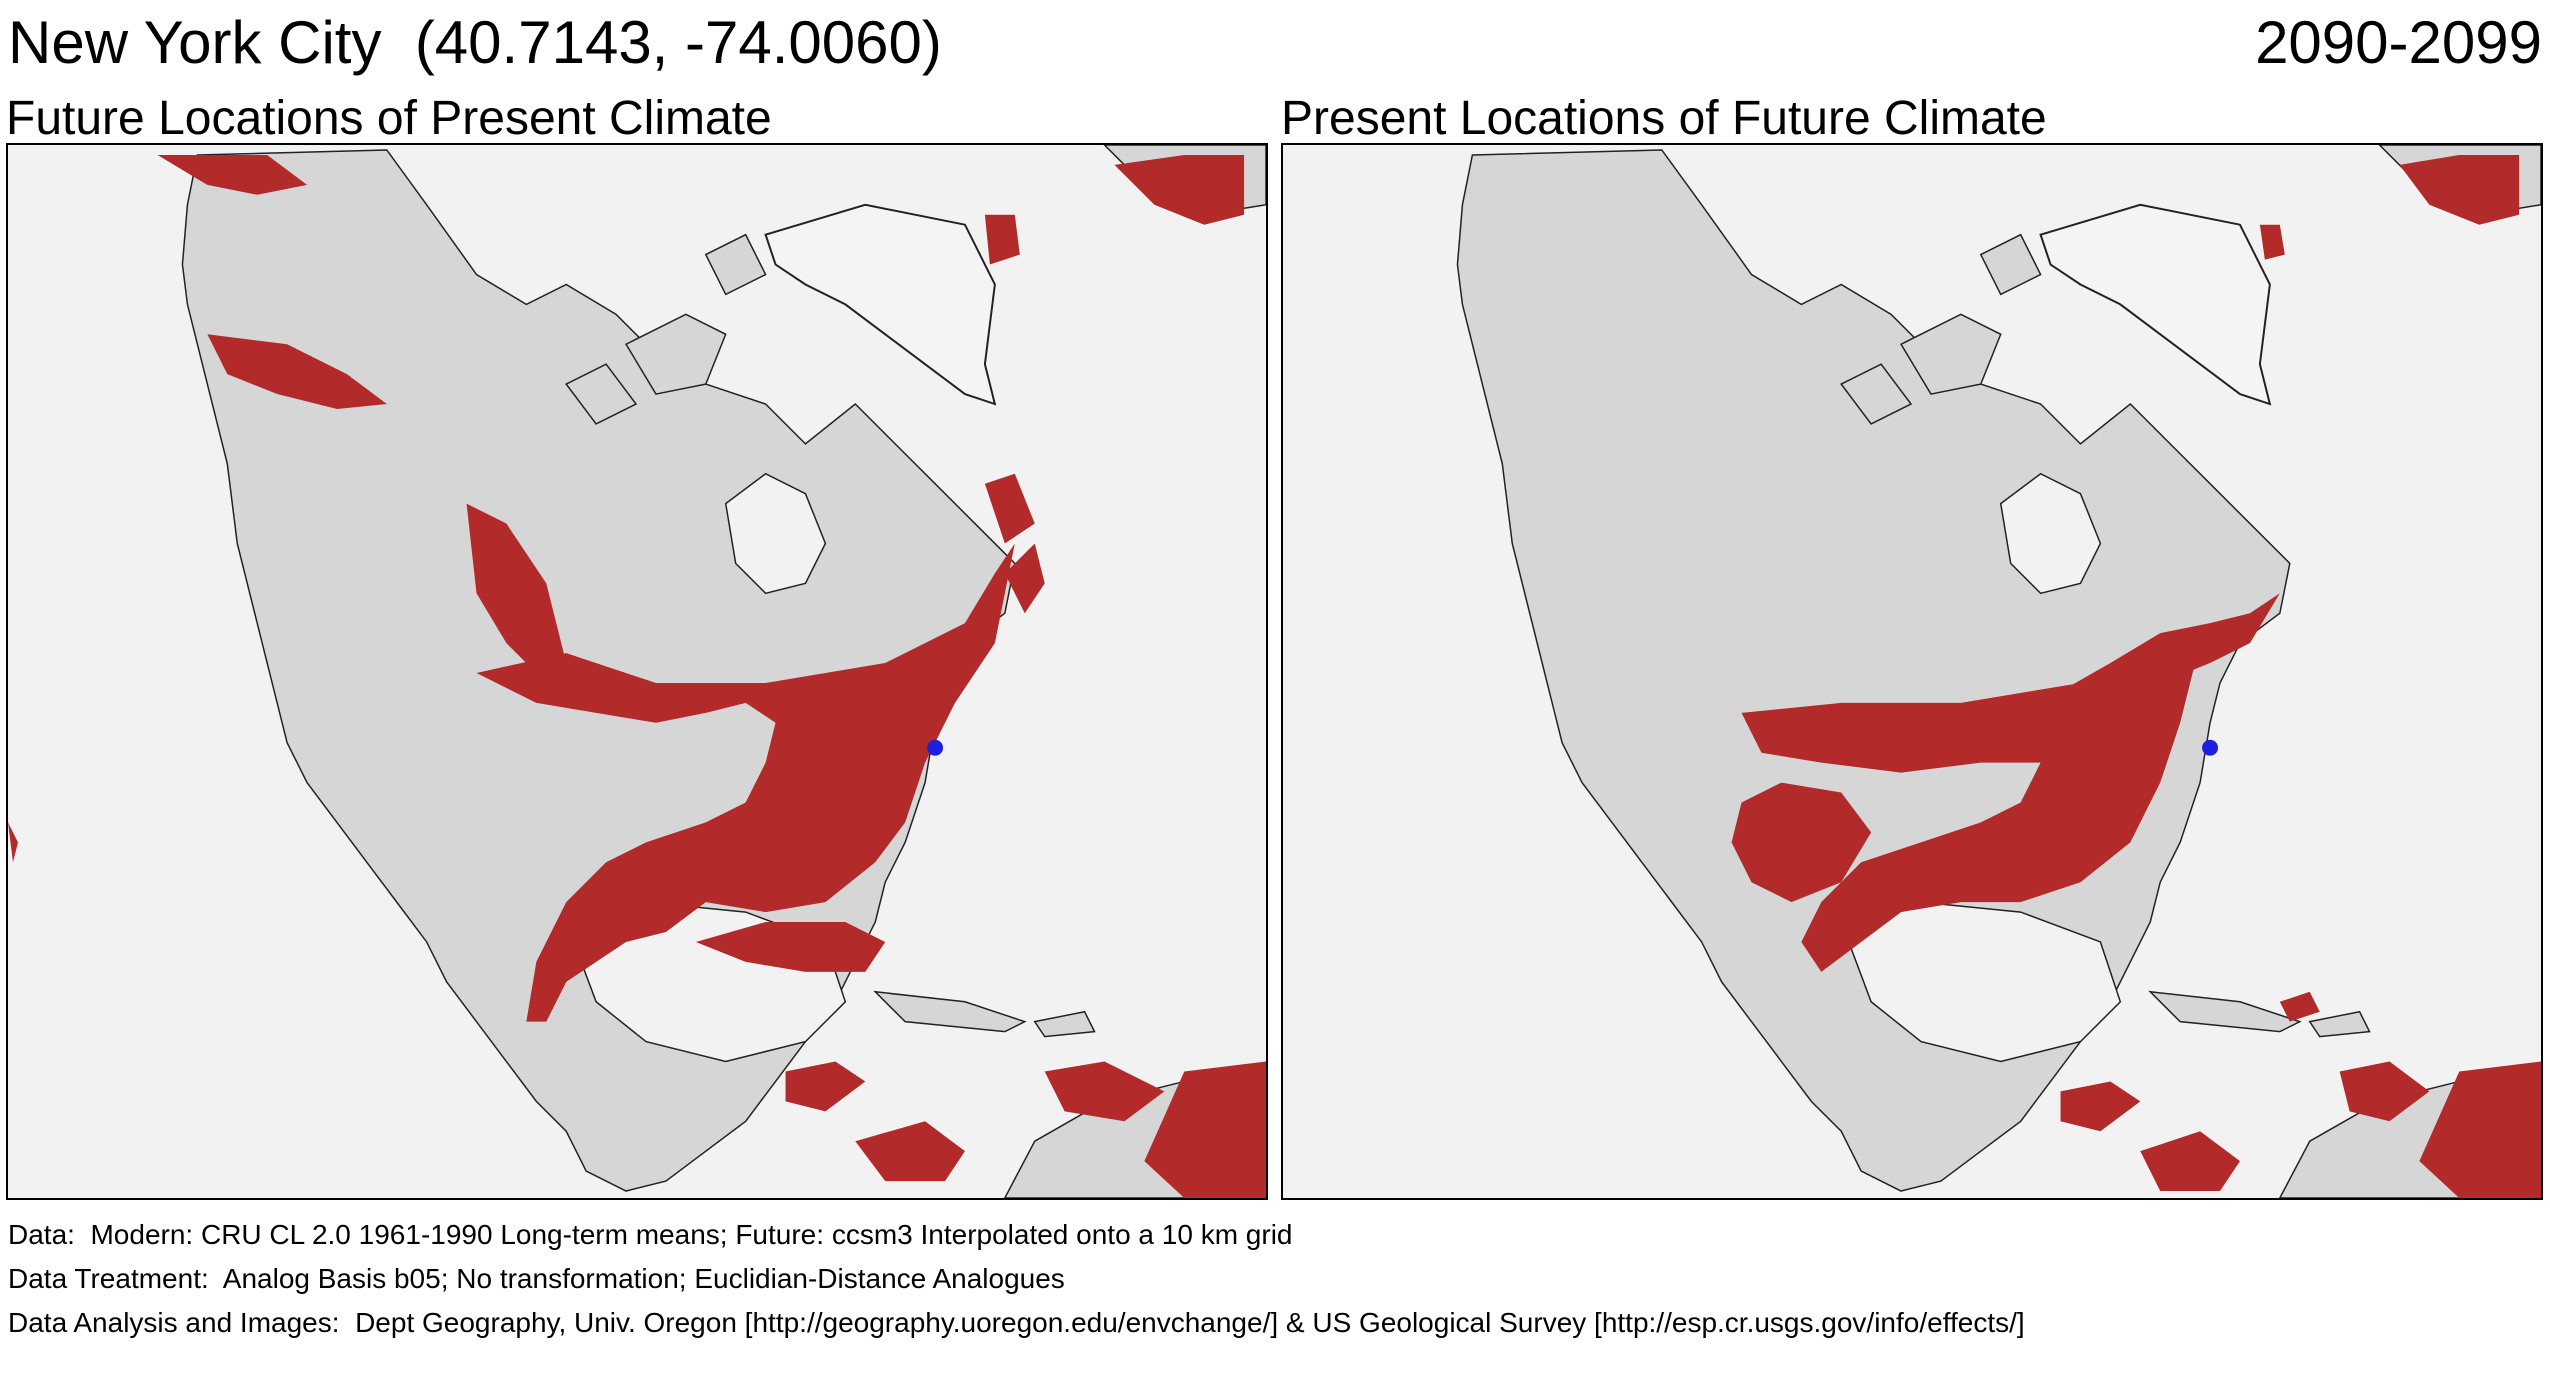  Describe the element at coordinates (1981, 982) in the screenshot. I see `gulf-of-mexico` at that location.